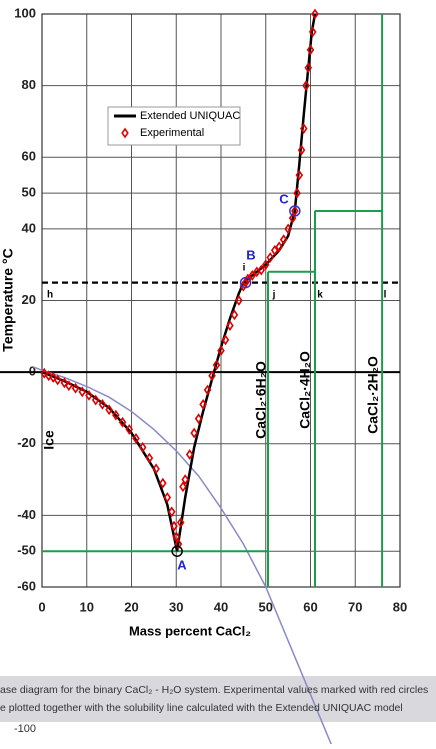 The width and height of the screenshot is (436, 749). I want to click on legend-box, so click(174, 126).